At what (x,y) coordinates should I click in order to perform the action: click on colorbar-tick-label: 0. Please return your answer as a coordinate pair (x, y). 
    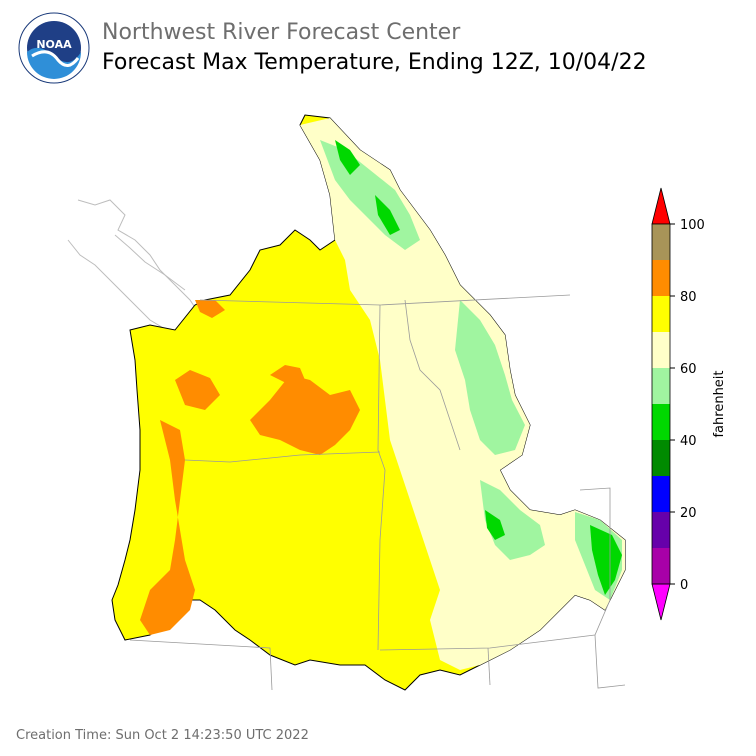
    Looking at the image, I should click on (684, 585).